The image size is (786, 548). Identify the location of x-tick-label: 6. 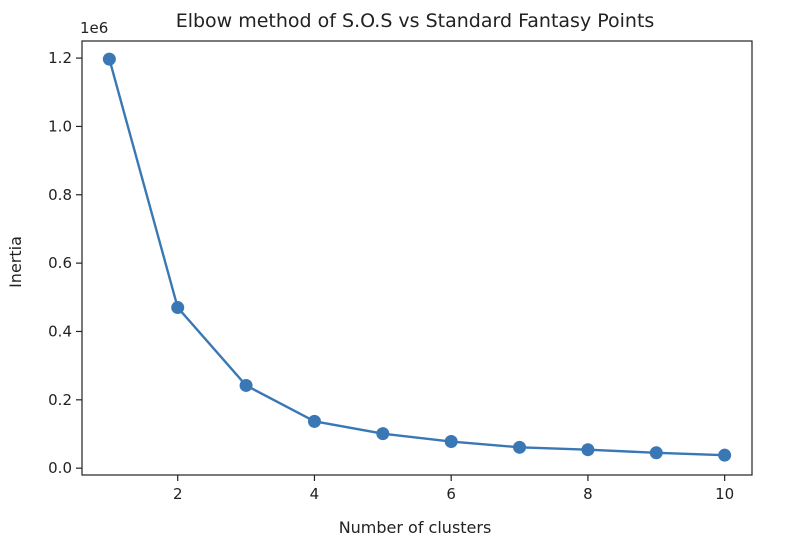
(451, 494).